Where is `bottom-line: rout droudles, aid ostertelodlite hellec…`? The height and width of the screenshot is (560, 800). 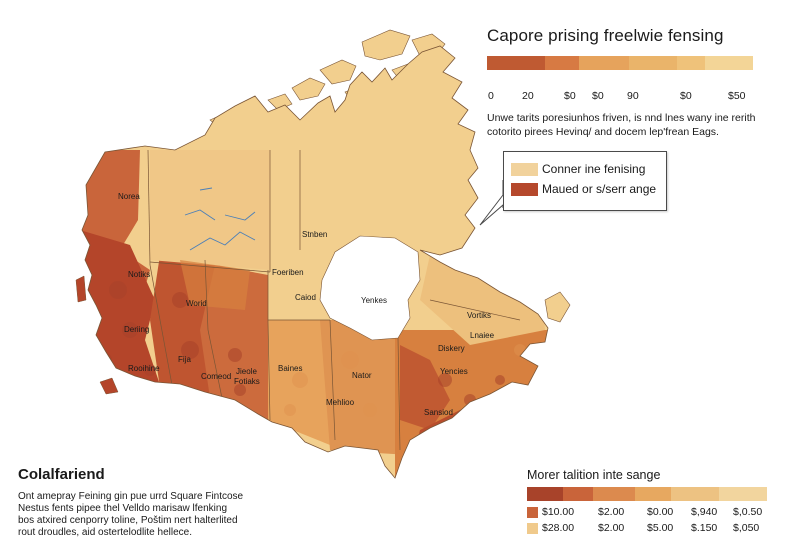 bottom-line: rout droudles, aid ostertelodlite hellec… is located at coordinates (105, 532).